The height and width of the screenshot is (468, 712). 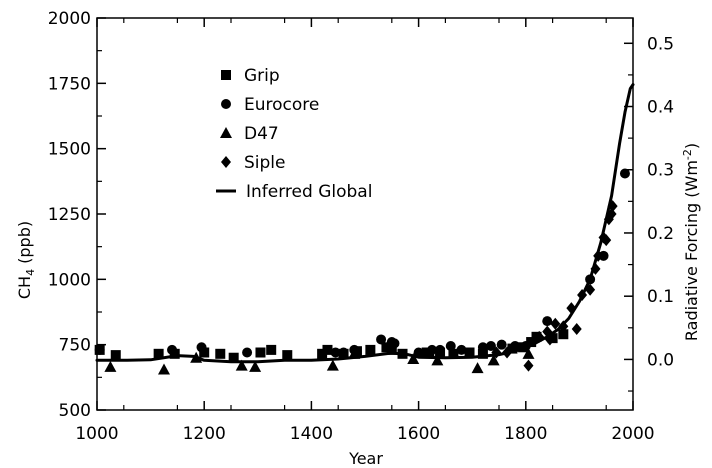 I want to click on y-tick-label: 1250, so click(x=69, y=215).